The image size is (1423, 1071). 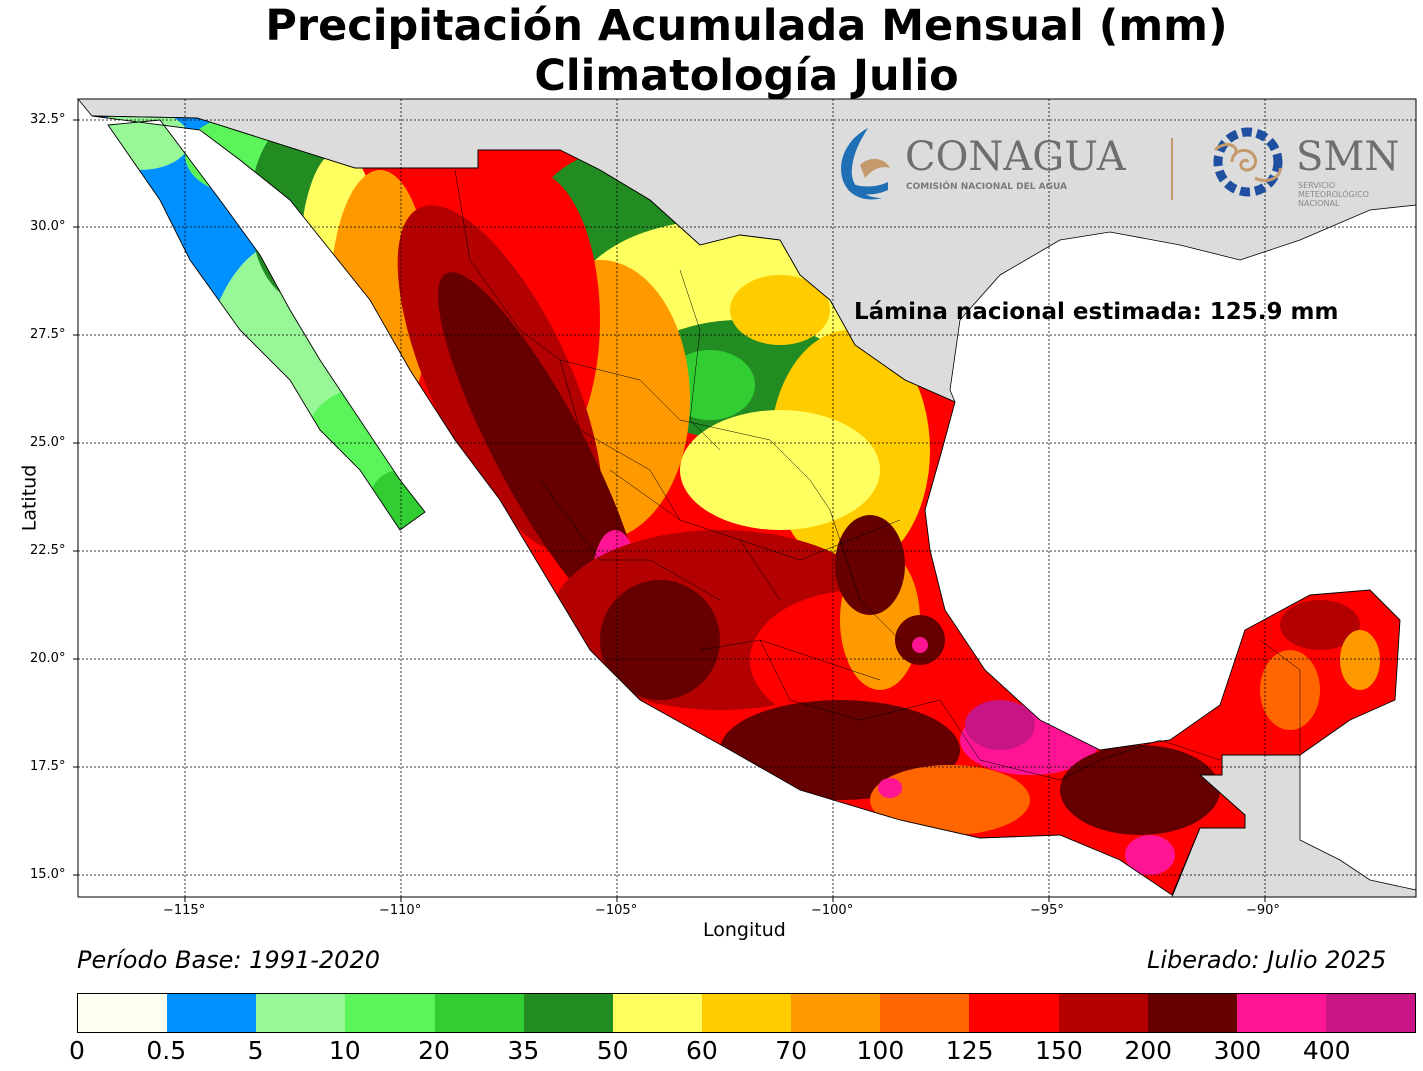 What do you see at coordinates (1237, 1050) in the screenshot?
I see `colorbar-label: 300` at bounding box center [1237, 1050].